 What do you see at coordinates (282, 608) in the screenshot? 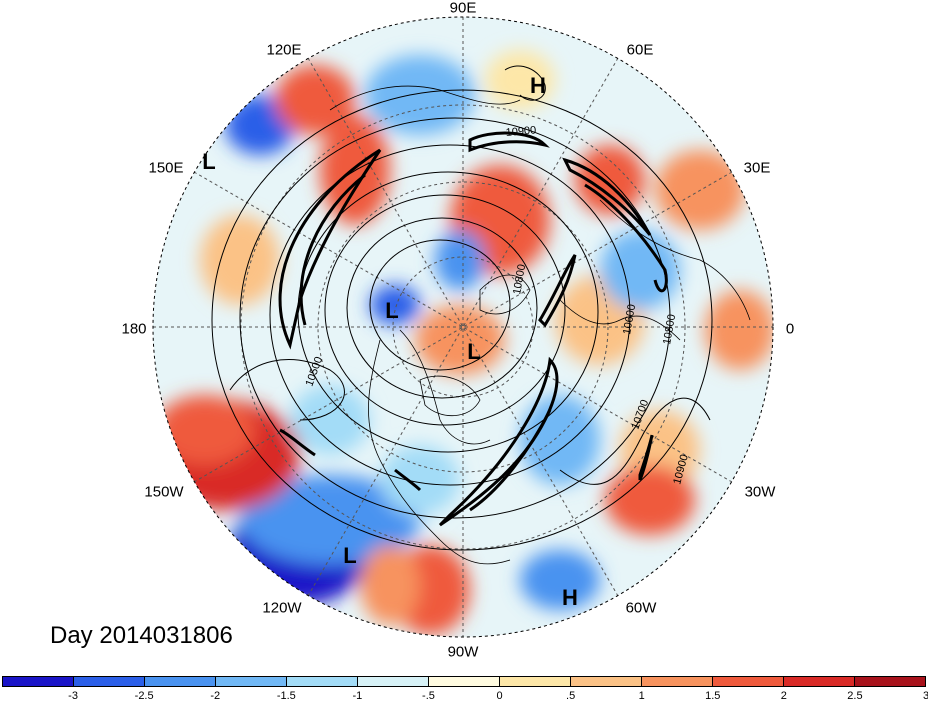
I see `lon-label-120w: 120W` at bounding box center [282, 608].